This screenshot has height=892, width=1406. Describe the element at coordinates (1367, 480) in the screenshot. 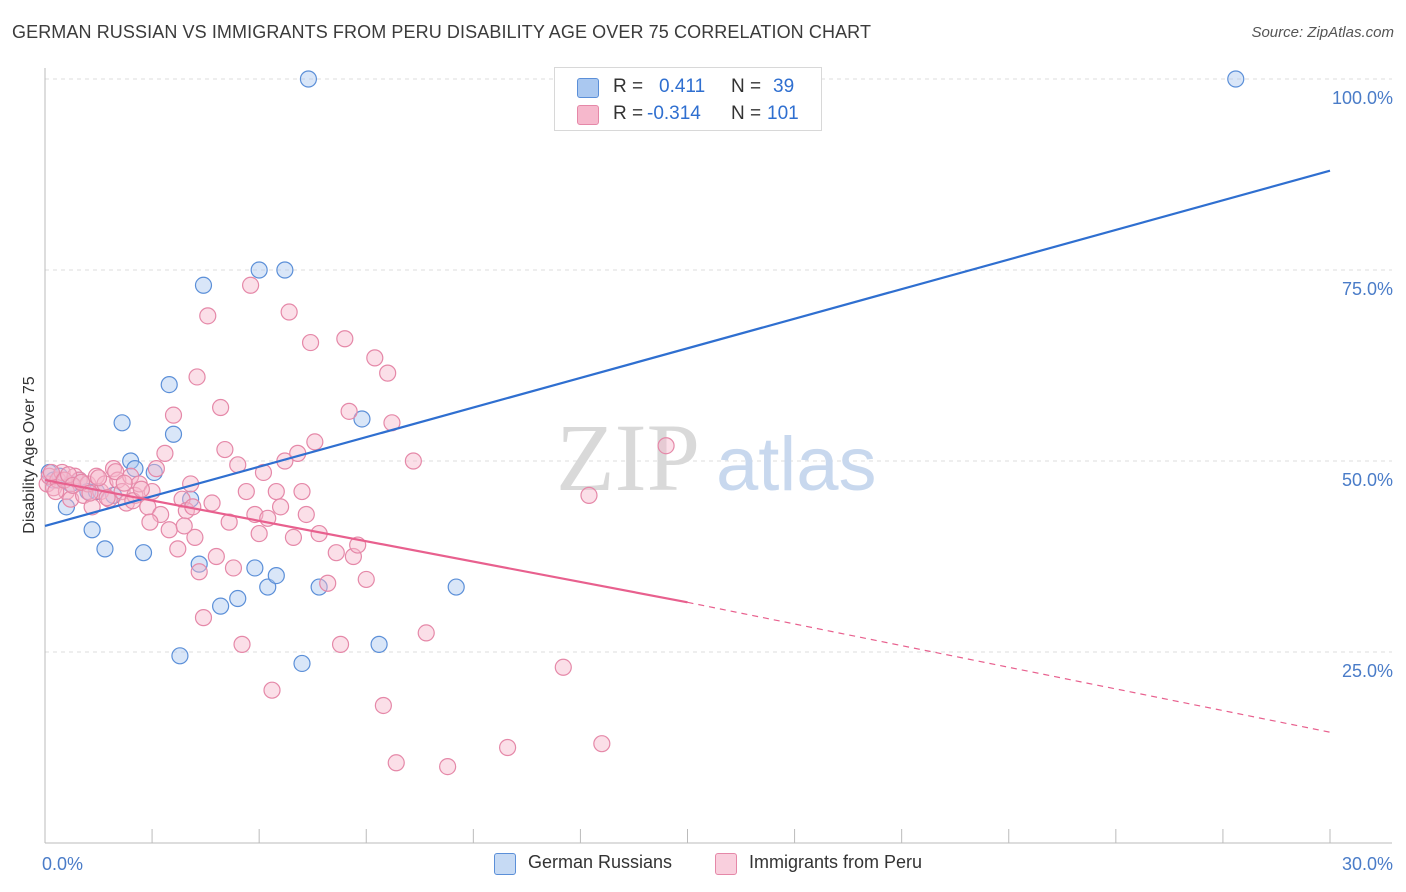

I see `y-tick-label: 50.0%` at that location.